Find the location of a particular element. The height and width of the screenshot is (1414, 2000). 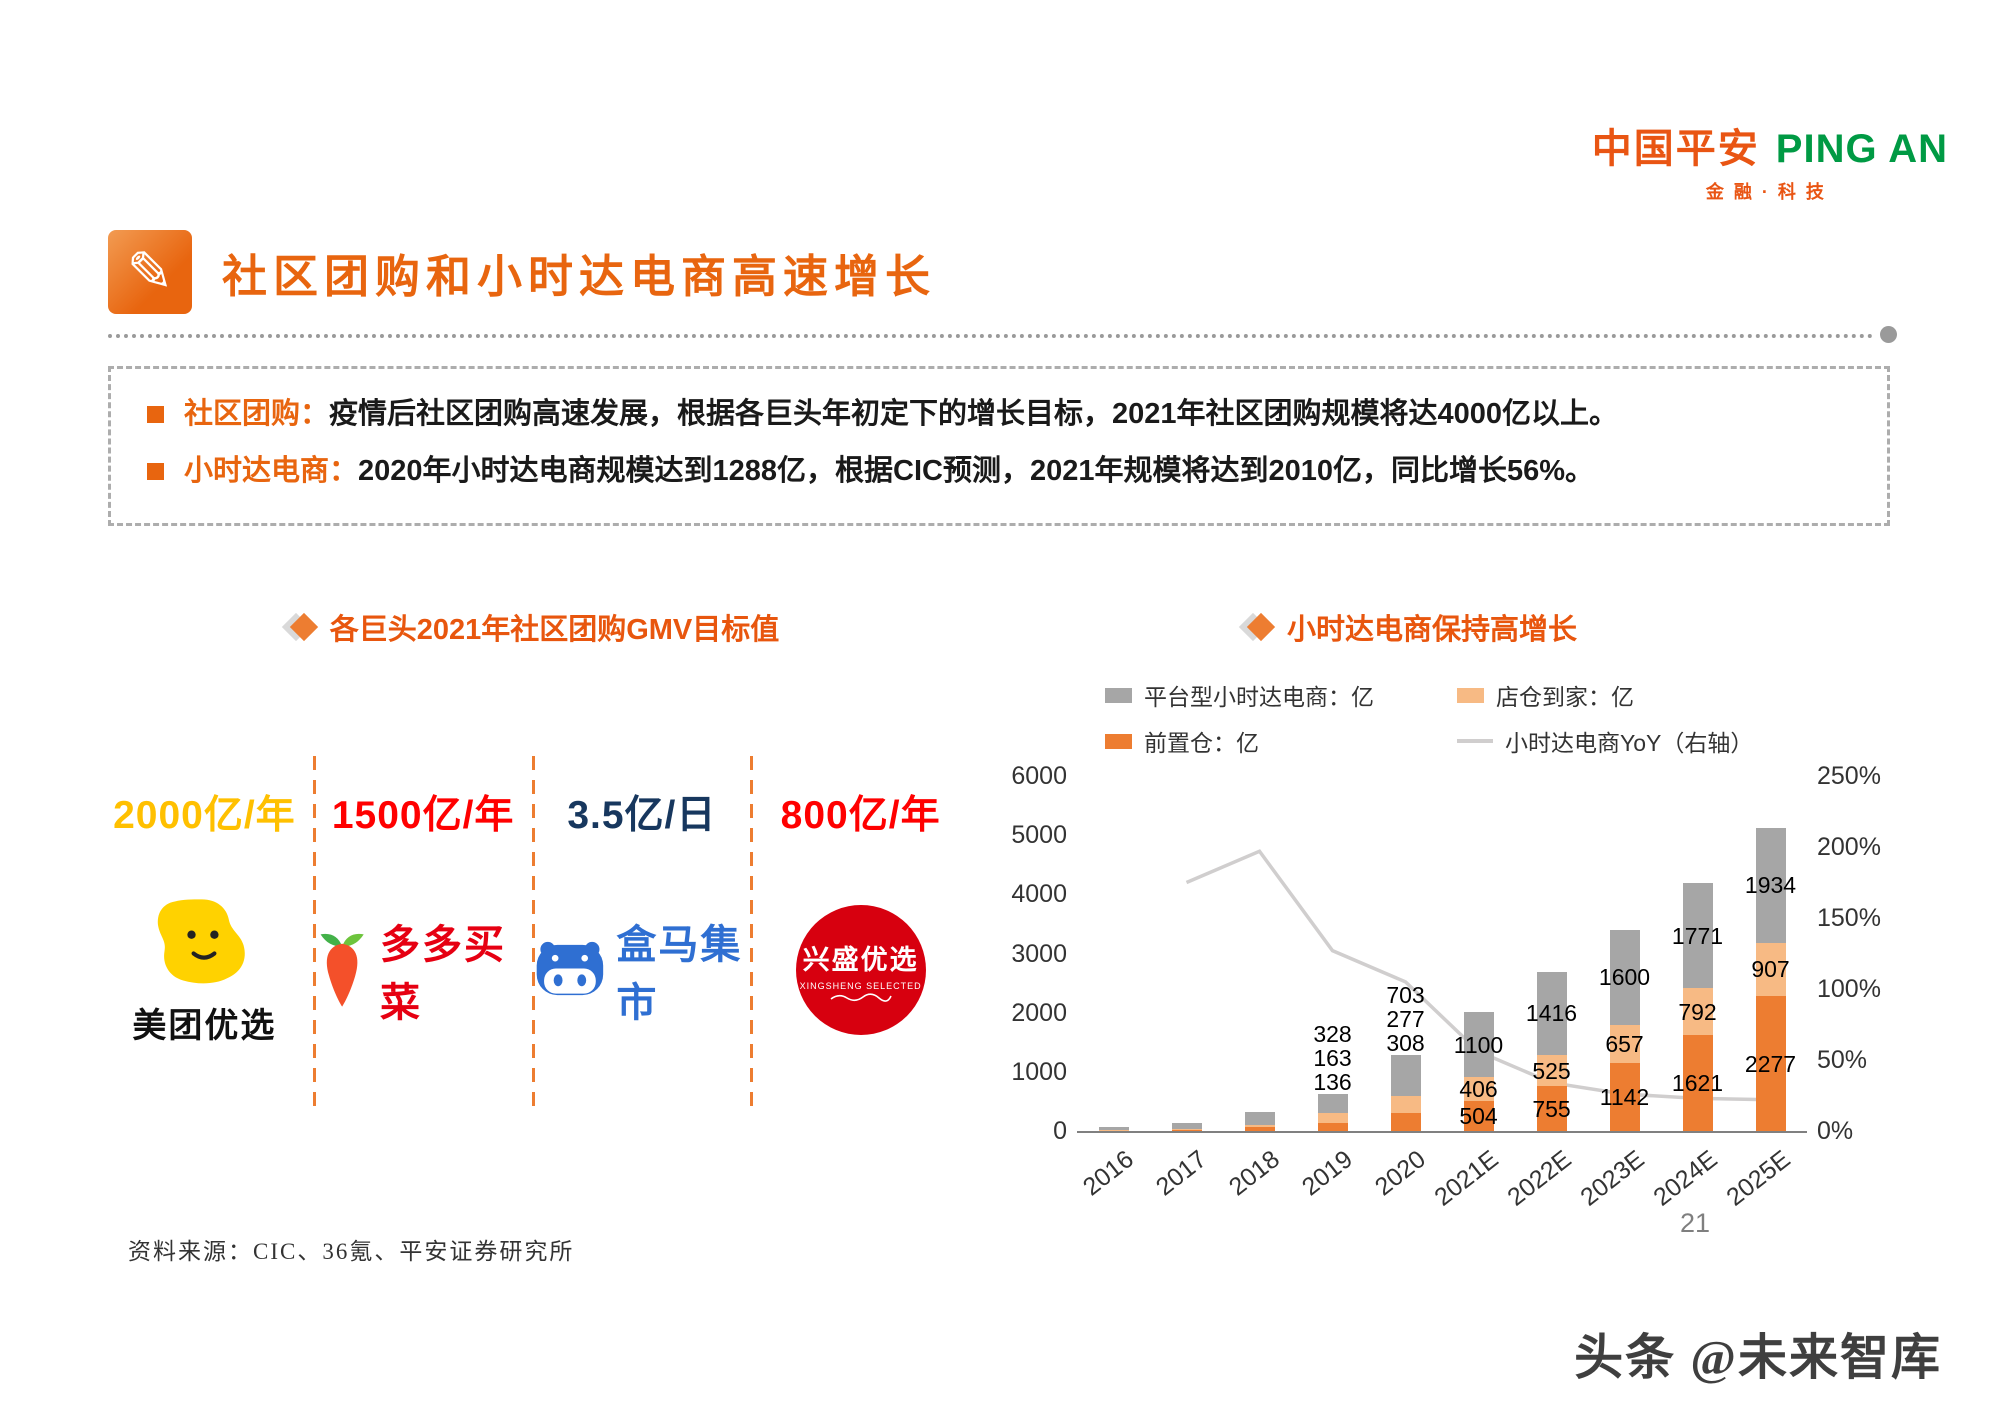

x-axis-label: 2017 is located at coordinates (1181, 1173).